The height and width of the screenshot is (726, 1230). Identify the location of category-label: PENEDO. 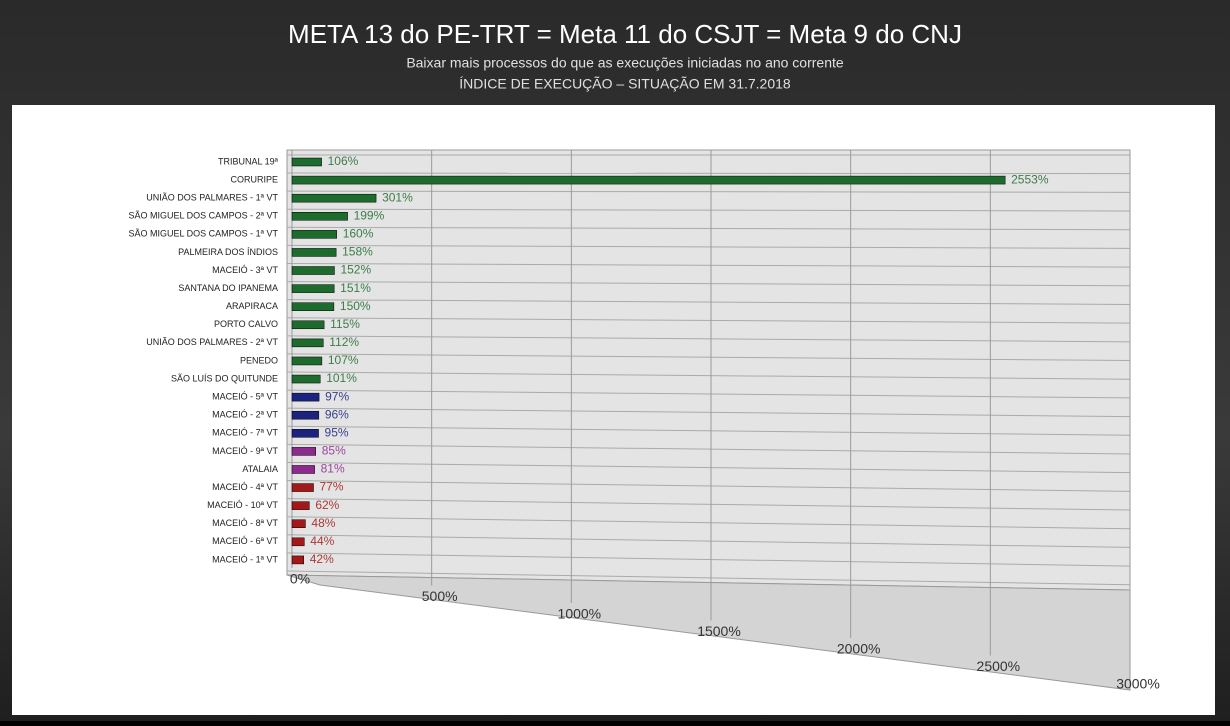
(259, 360).